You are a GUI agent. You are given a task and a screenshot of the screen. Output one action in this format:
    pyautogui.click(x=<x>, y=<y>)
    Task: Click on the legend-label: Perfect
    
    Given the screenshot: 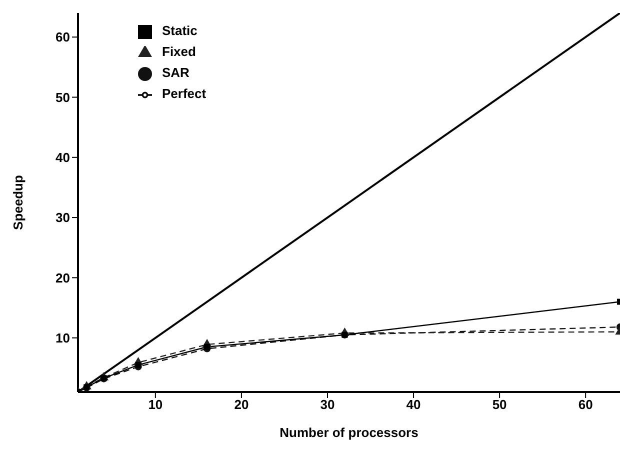 What is the action you would take?
    pyautogui.click(x=184, y=93)
    